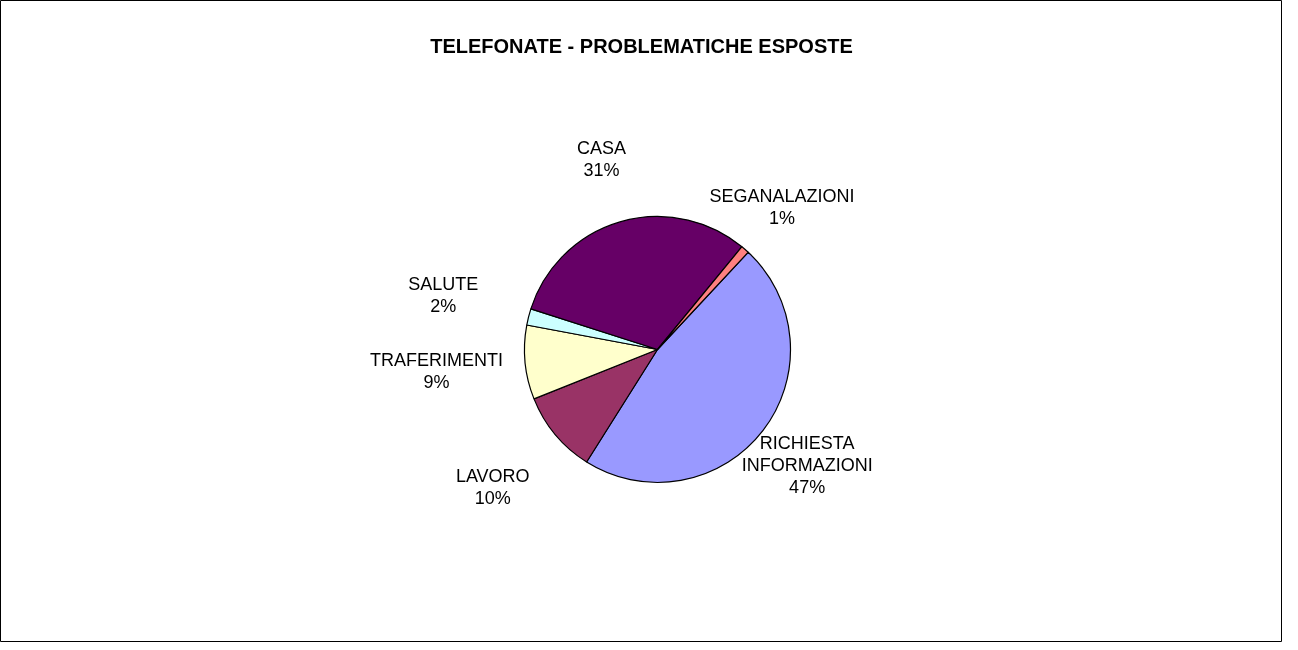  What do you see at coordinates (781, 218) in the screenshot?
I see `data-label: 1%` at bounding box center [781, 218].